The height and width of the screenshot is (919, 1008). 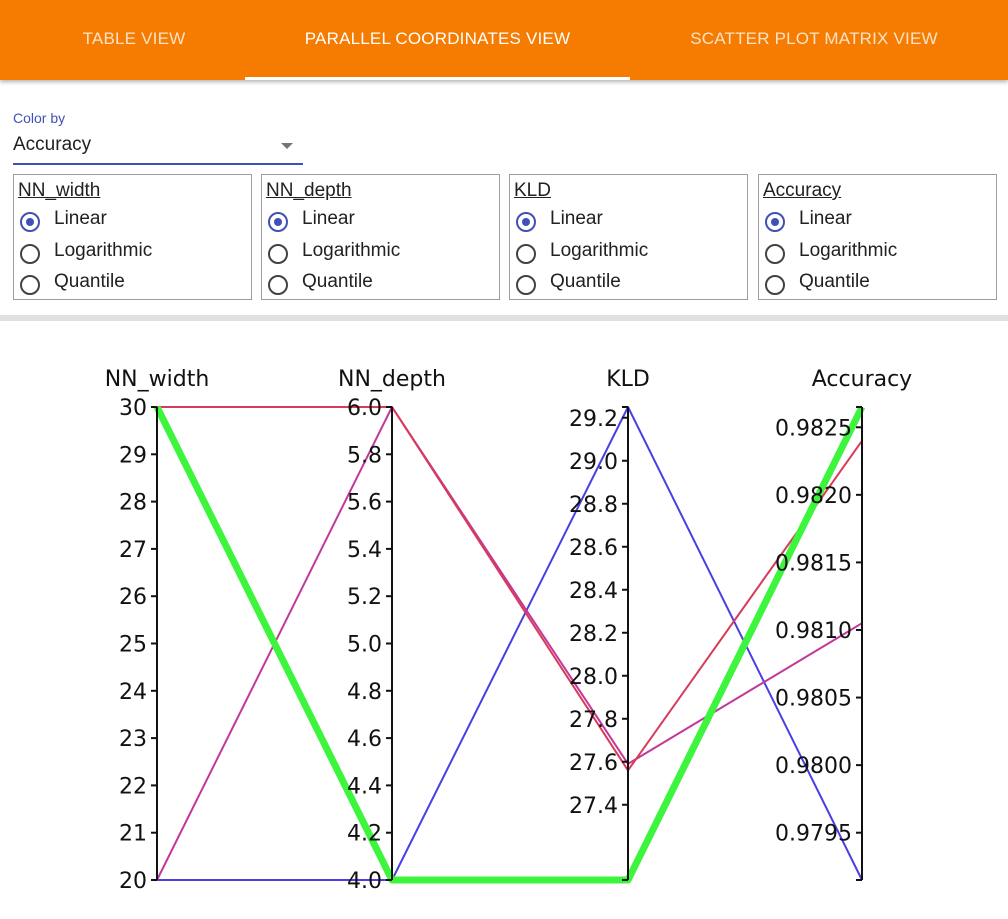 I want to click on tick-label: 27, so click(x=133, y=550).